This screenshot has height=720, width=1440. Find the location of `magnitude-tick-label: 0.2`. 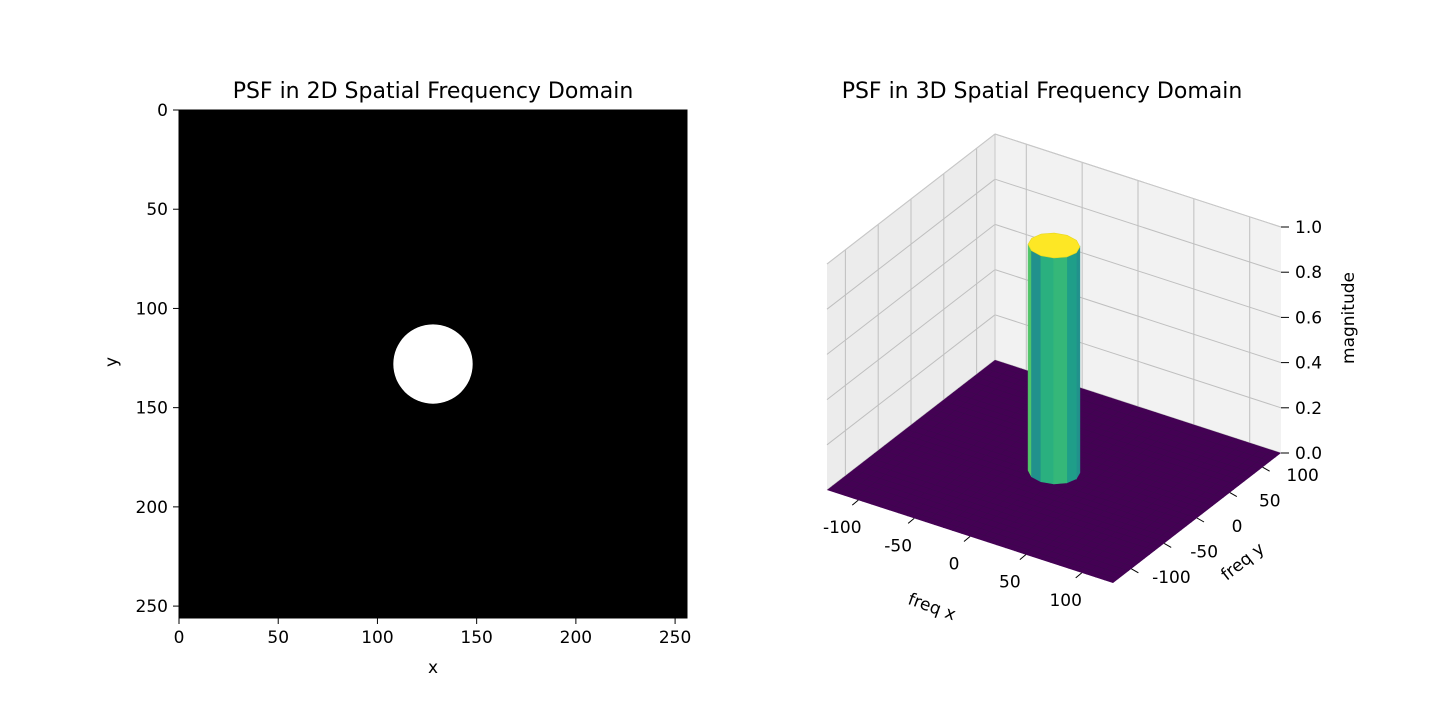

magnitude-tick-label: 0.2 is located at coordinates (1308, 409).